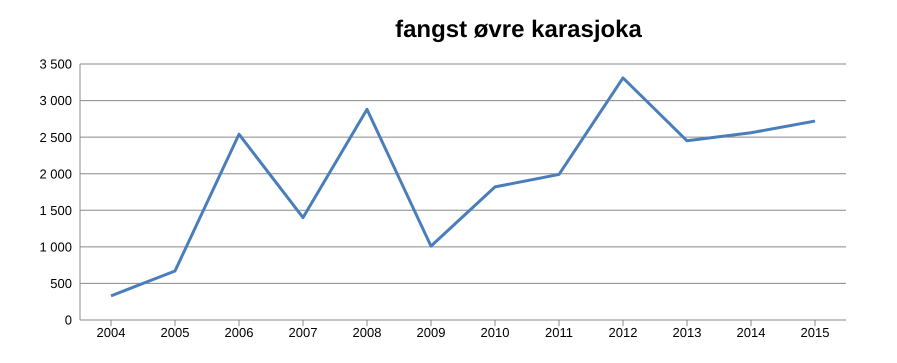 The width and height of the screenshot is (897, 363). I want to click on x-tick-label: 2015, so click(815, 332).